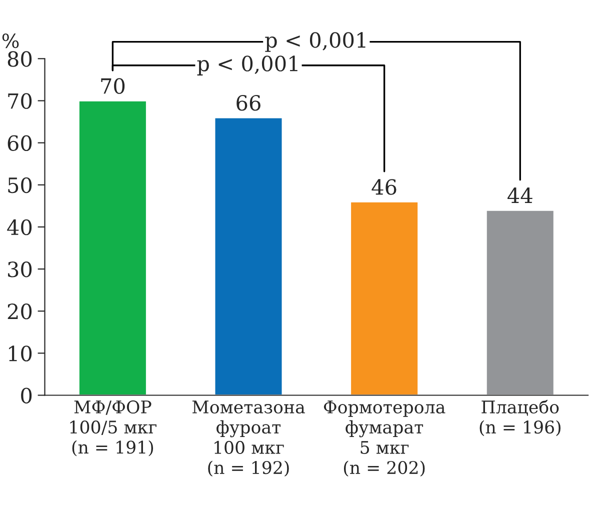  What do you see at coordinates (385, 438) in the screenshot?
I see `x-tick-label: Формотерола фумарат 5 мкг (n = 202)` at bounding box center [385, 438].